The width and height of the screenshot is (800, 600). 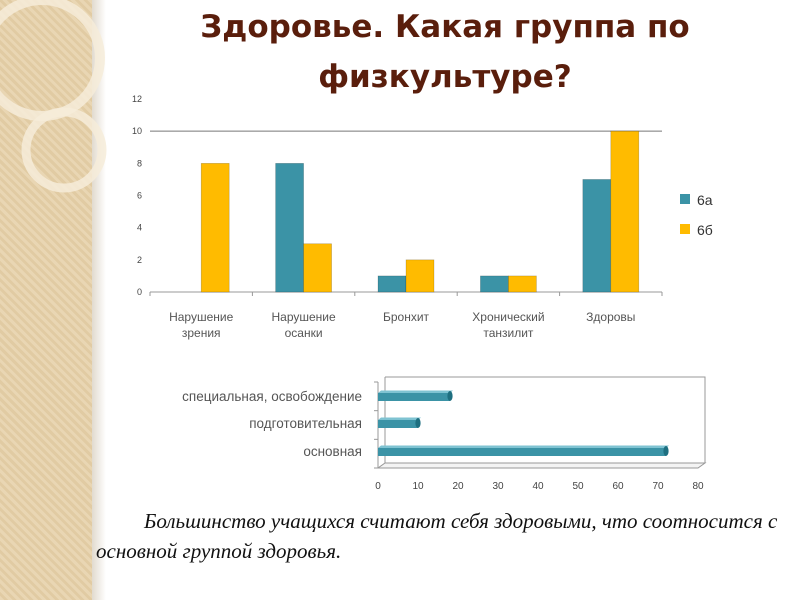 I want to click on x-tick-label: 0, so click(x=378, y=486).